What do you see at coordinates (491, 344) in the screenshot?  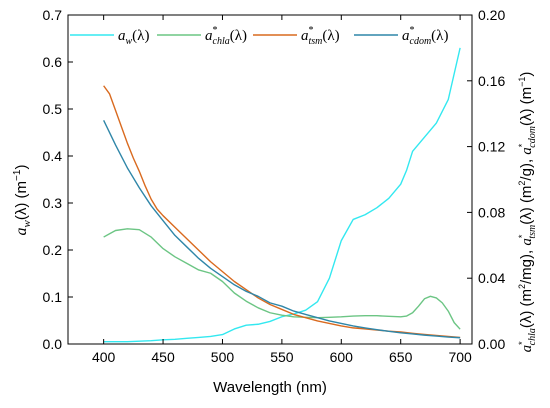 I see `y-right-tick-label: 0.00` at bounding box center [491, 344].